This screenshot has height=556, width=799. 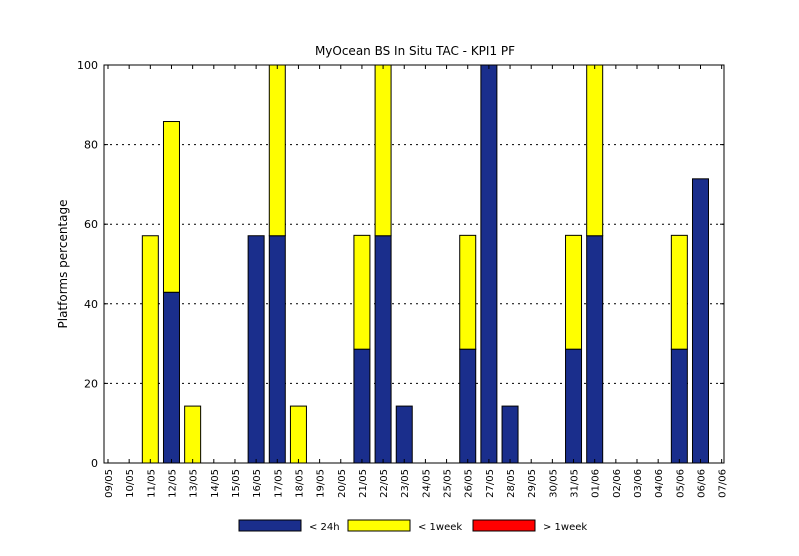 I want to click on x-tick-label: 14/05, so click(x=215, y=483).